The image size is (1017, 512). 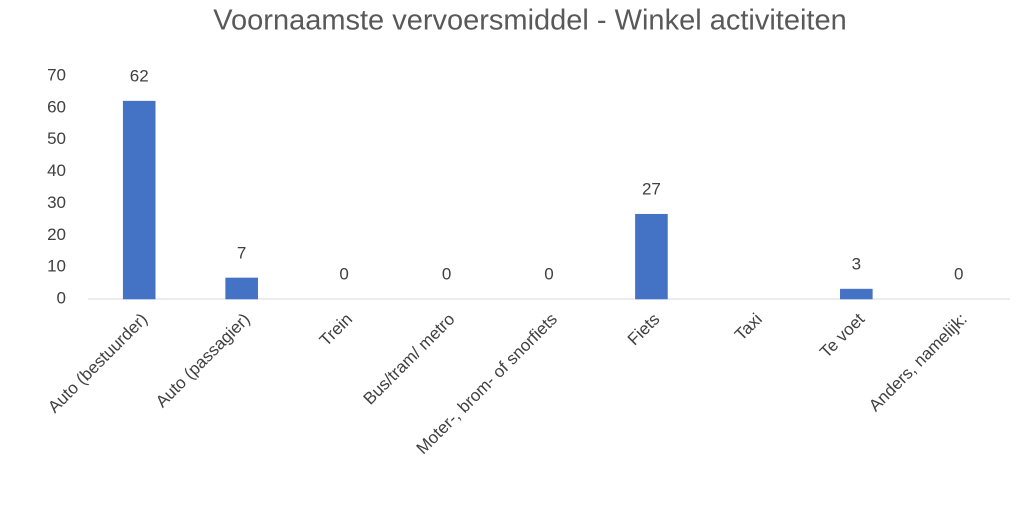 I want to click on y-tick-label: 30, so click(x=56, y=202).